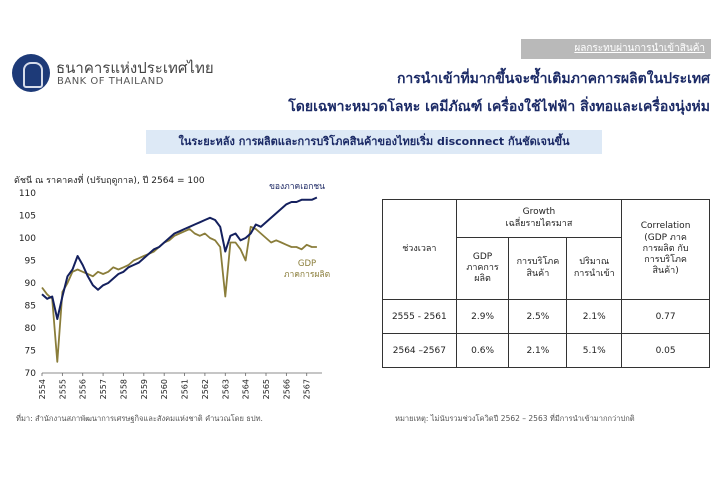 This screenshot has height=480, width=720. Describe the element at coordinates (307, 264) in the screenshot. I see `series-label-gdp: GDP` at that location.